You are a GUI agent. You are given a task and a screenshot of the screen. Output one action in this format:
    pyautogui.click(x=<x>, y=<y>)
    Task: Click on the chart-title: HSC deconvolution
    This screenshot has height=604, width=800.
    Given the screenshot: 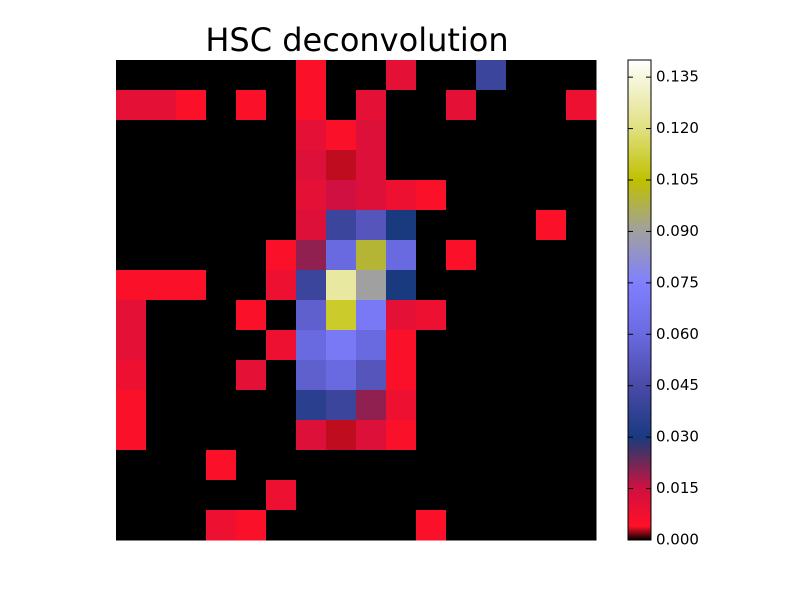 What is the action you would take?
    pyautogui.click(x=356, y=40)
    